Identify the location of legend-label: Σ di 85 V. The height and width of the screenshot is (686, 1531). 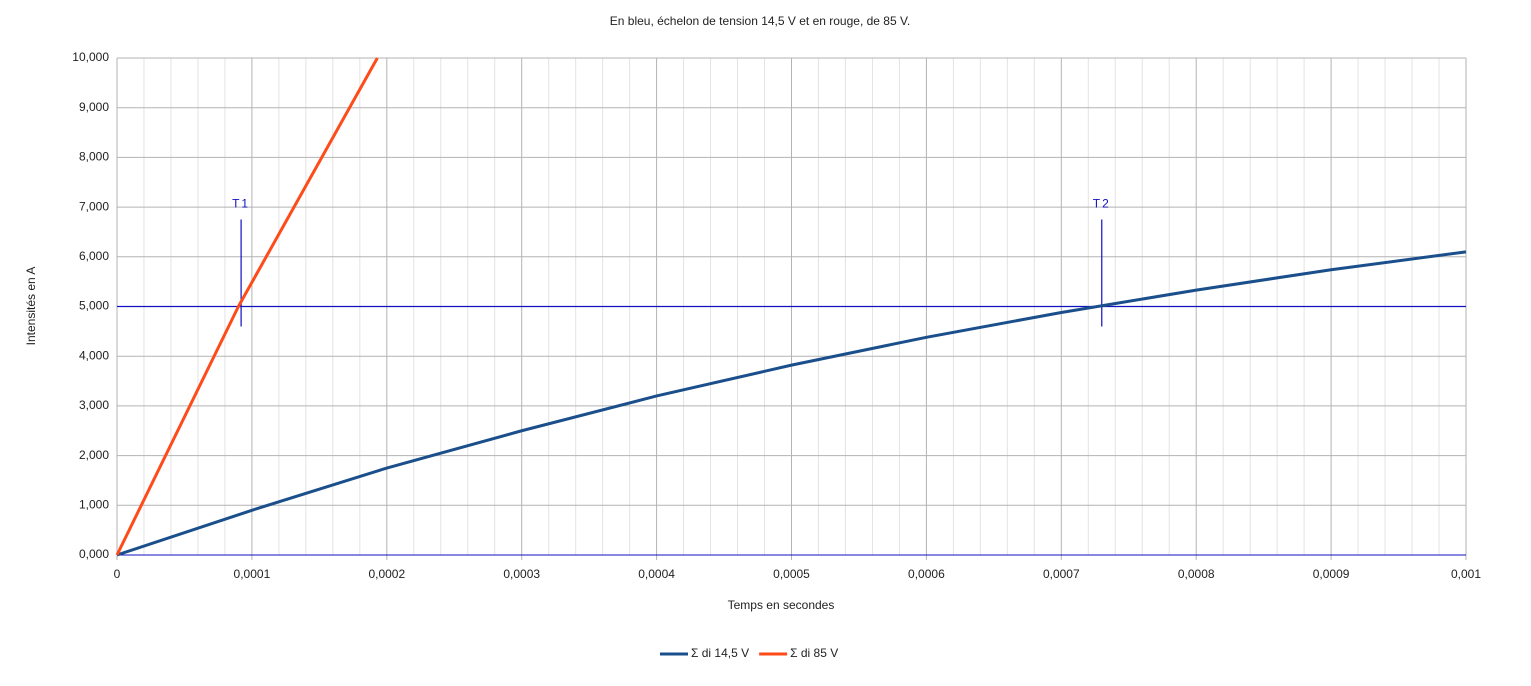
(814, 653).